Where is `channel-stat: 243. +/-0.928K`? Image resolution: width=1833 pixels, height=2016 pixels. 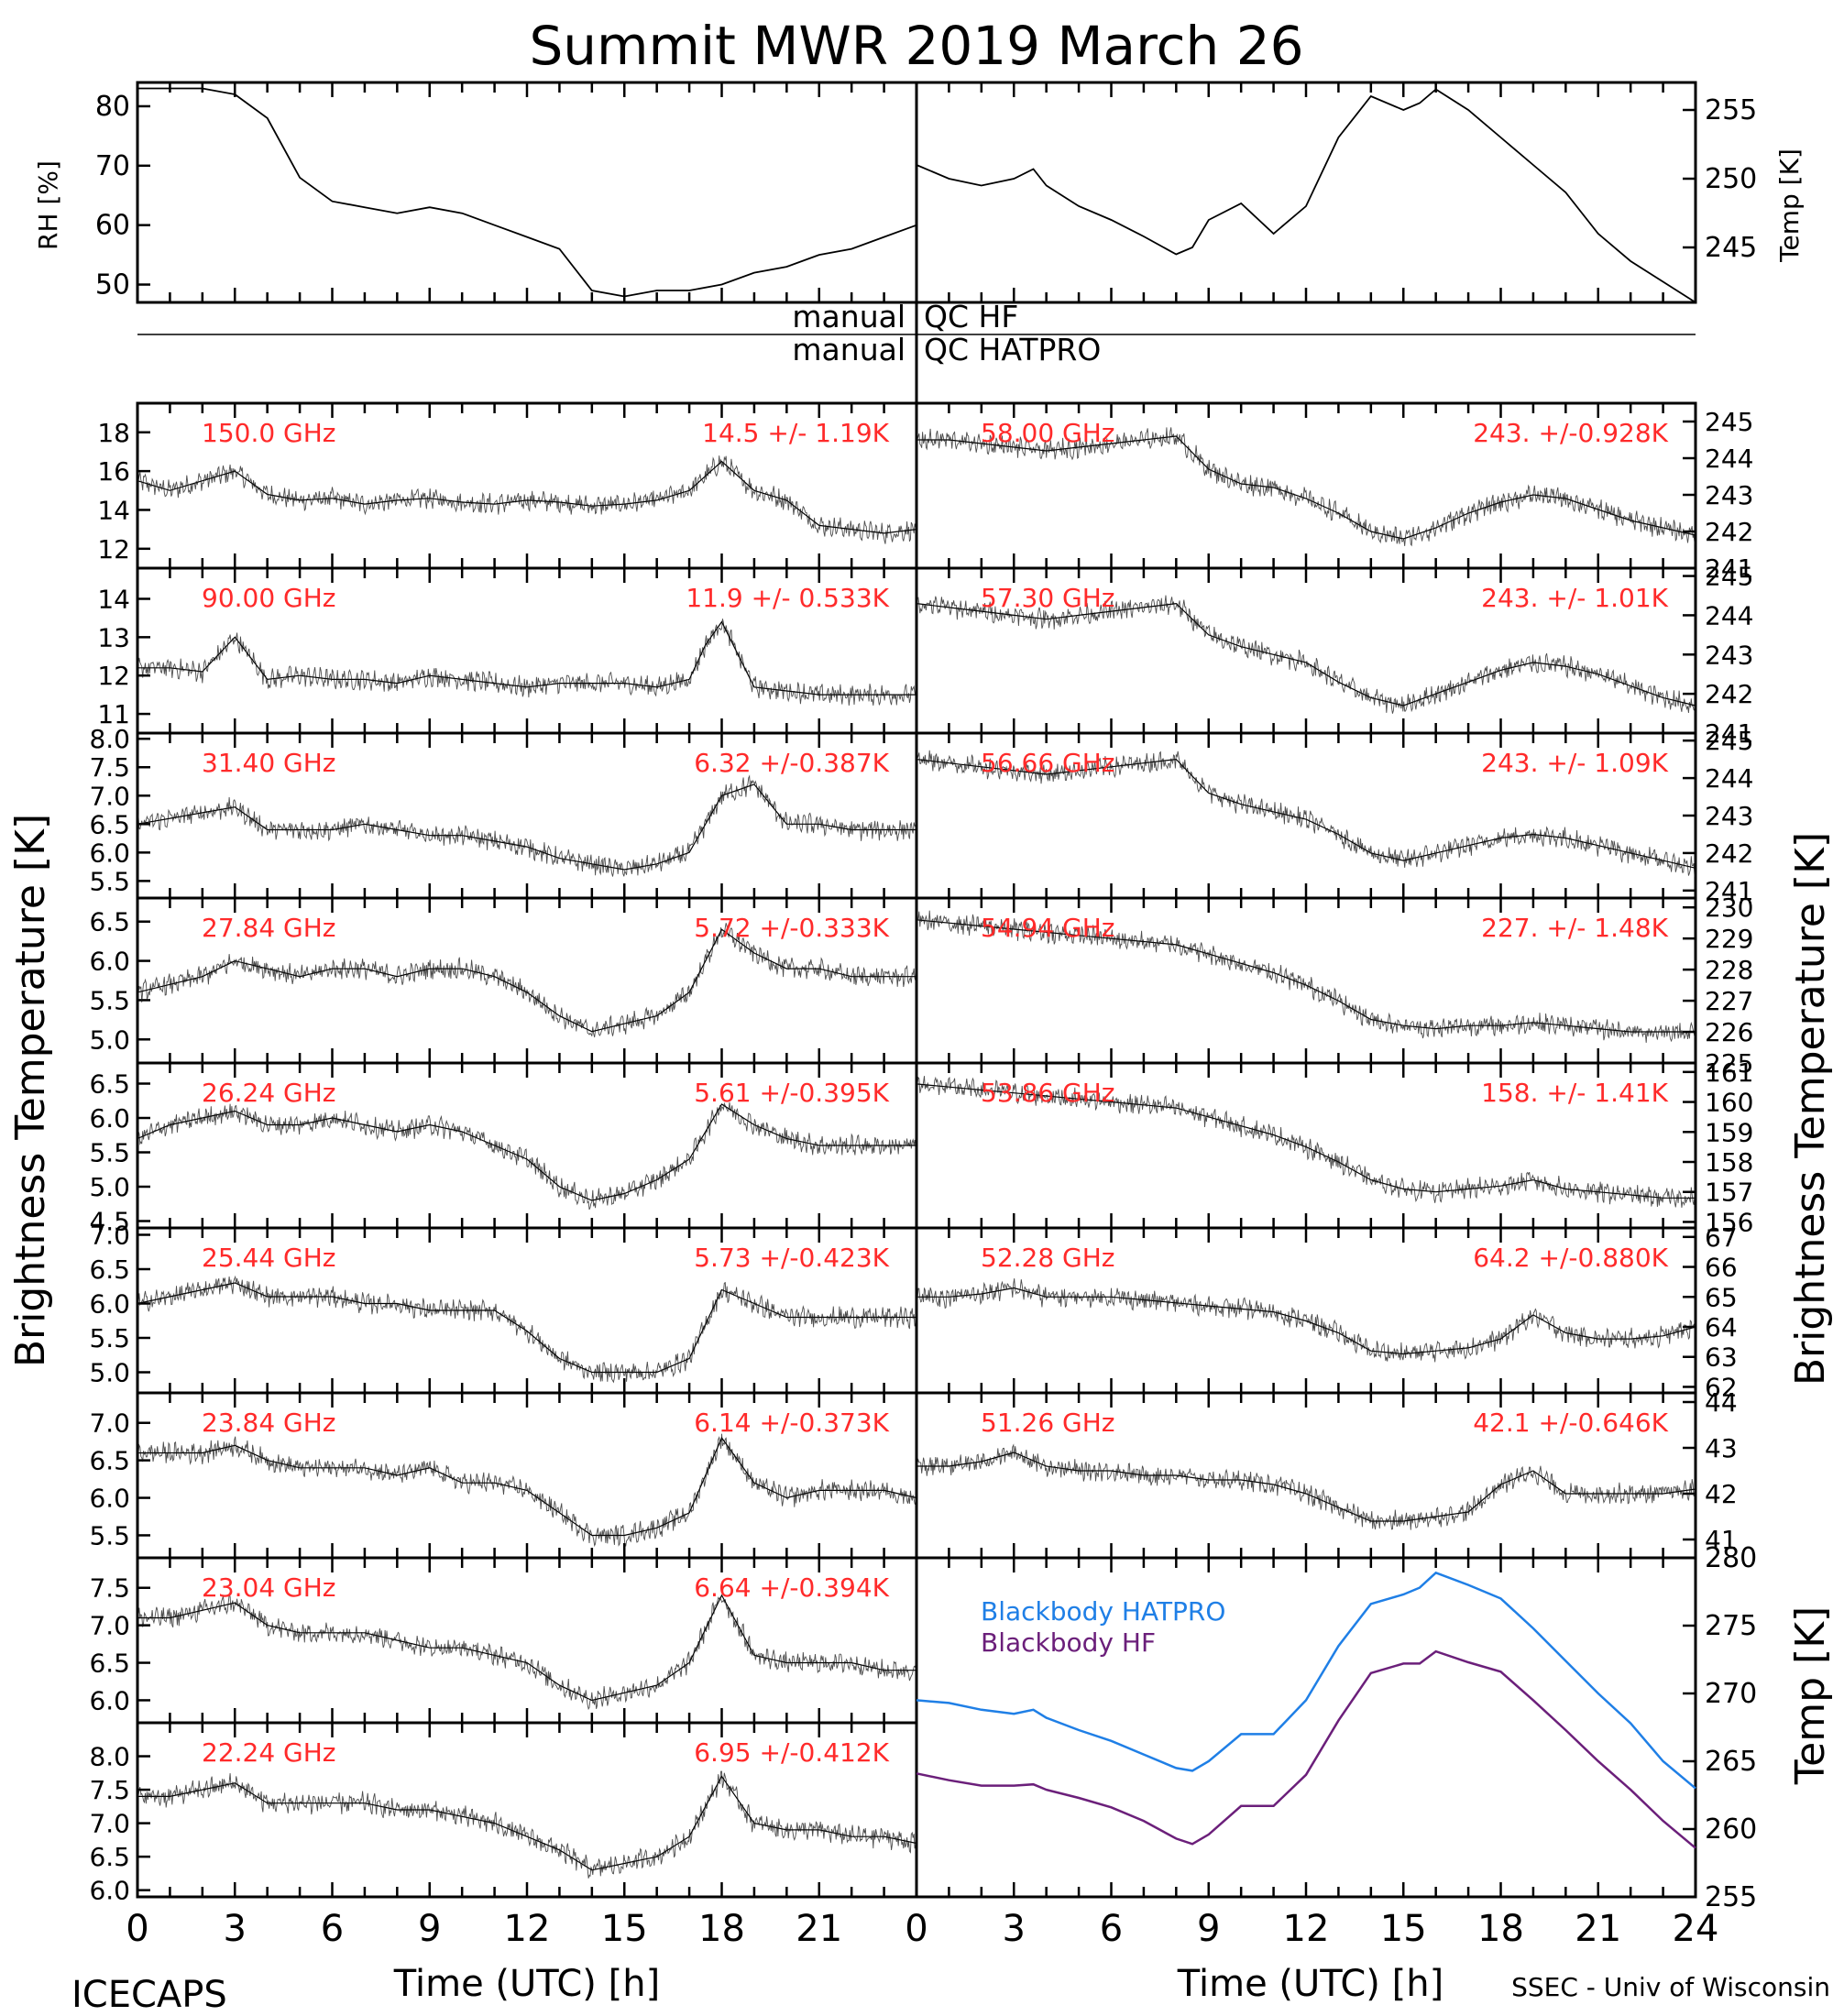 channel-stat: 243. +/-0.928K is located at coordinates (1570, 433).